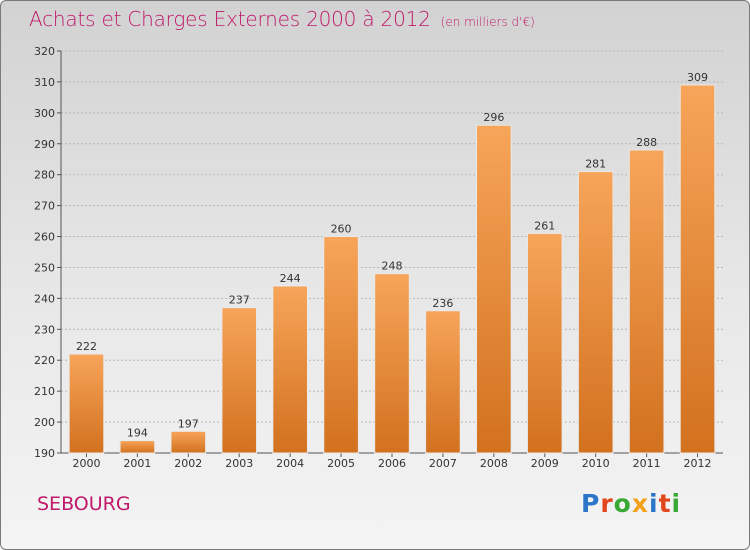 This screenshot has width=750, height=550. What do you see at coordinates (137, 447) in the screenshot?
I see `bar-2001` at bounding box center [137, 447].